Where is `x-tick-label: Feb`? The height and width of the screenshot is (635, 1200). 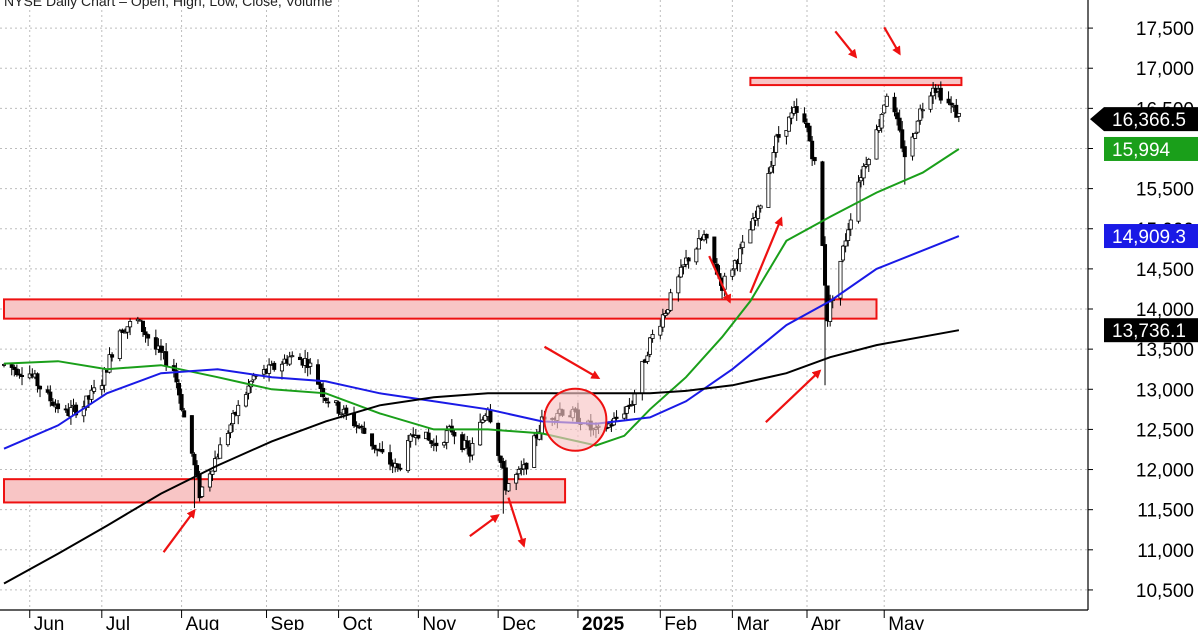 x-tick-label: Feb is located at coordinates (680, 622).